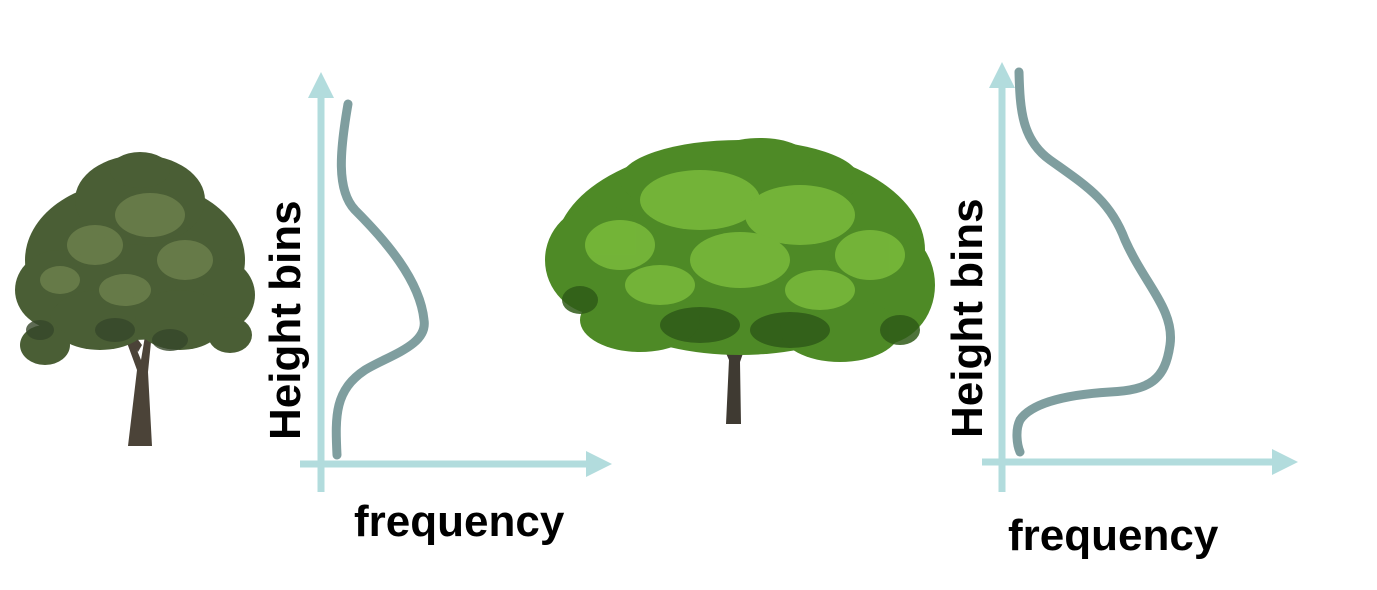 The image size is (1377, 590). Describe the element at coordinates (285, 320) in the screenshot. I see `left-y-axis-label: Height bins` at that location.